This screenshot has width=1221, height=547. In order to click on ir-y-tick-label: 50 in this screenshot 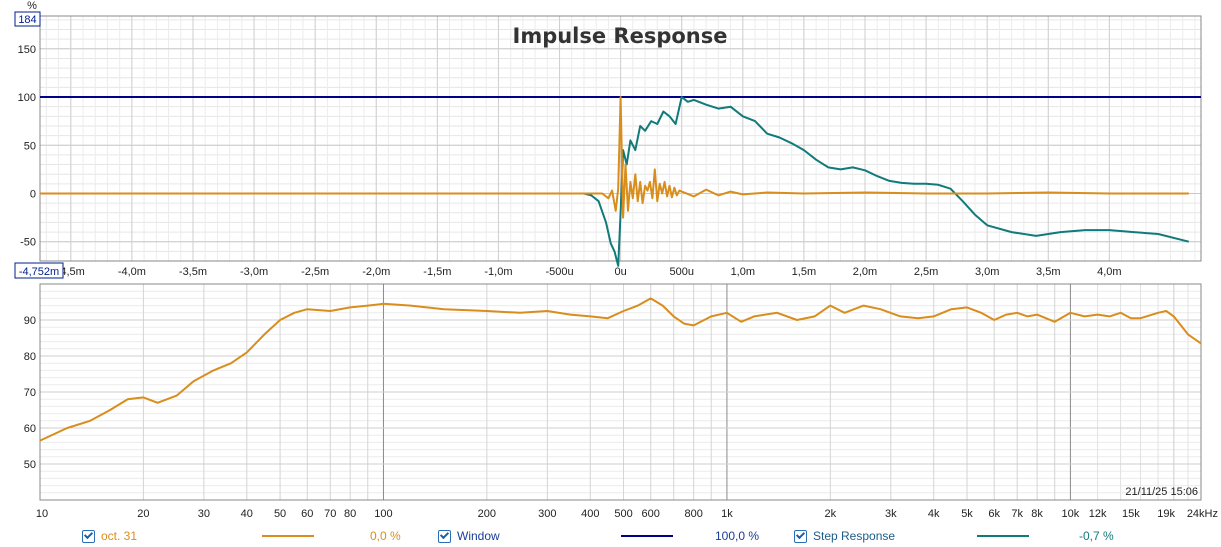, I will do `click(30, 146)`.